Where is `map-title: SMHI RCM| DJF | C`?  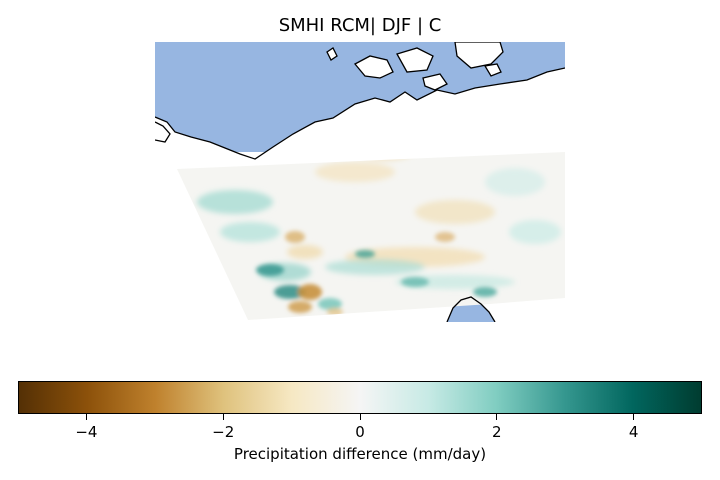 map-title: SMHI RCM| DJF | C is located at coordinates (360, 25).